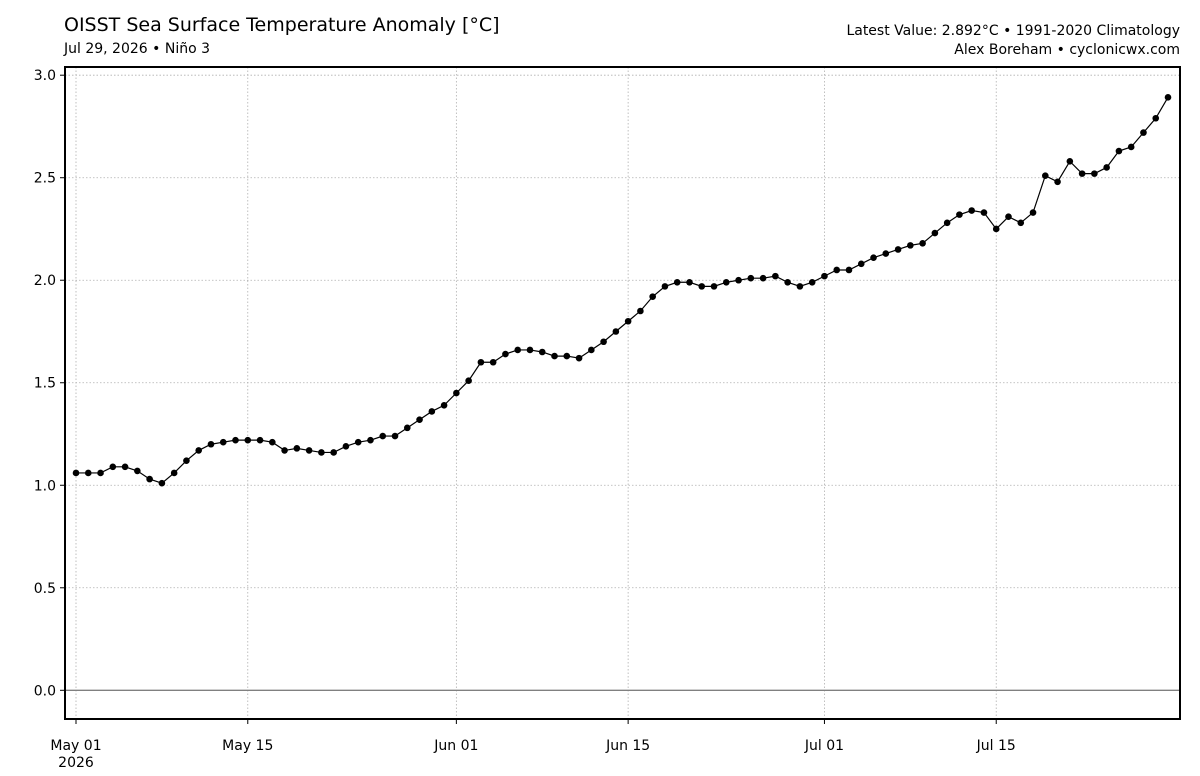 Image resolution: width=1200 pixels, height=776 pixels. I want to click on y-tick-label: 1.5, so click(45, 384).